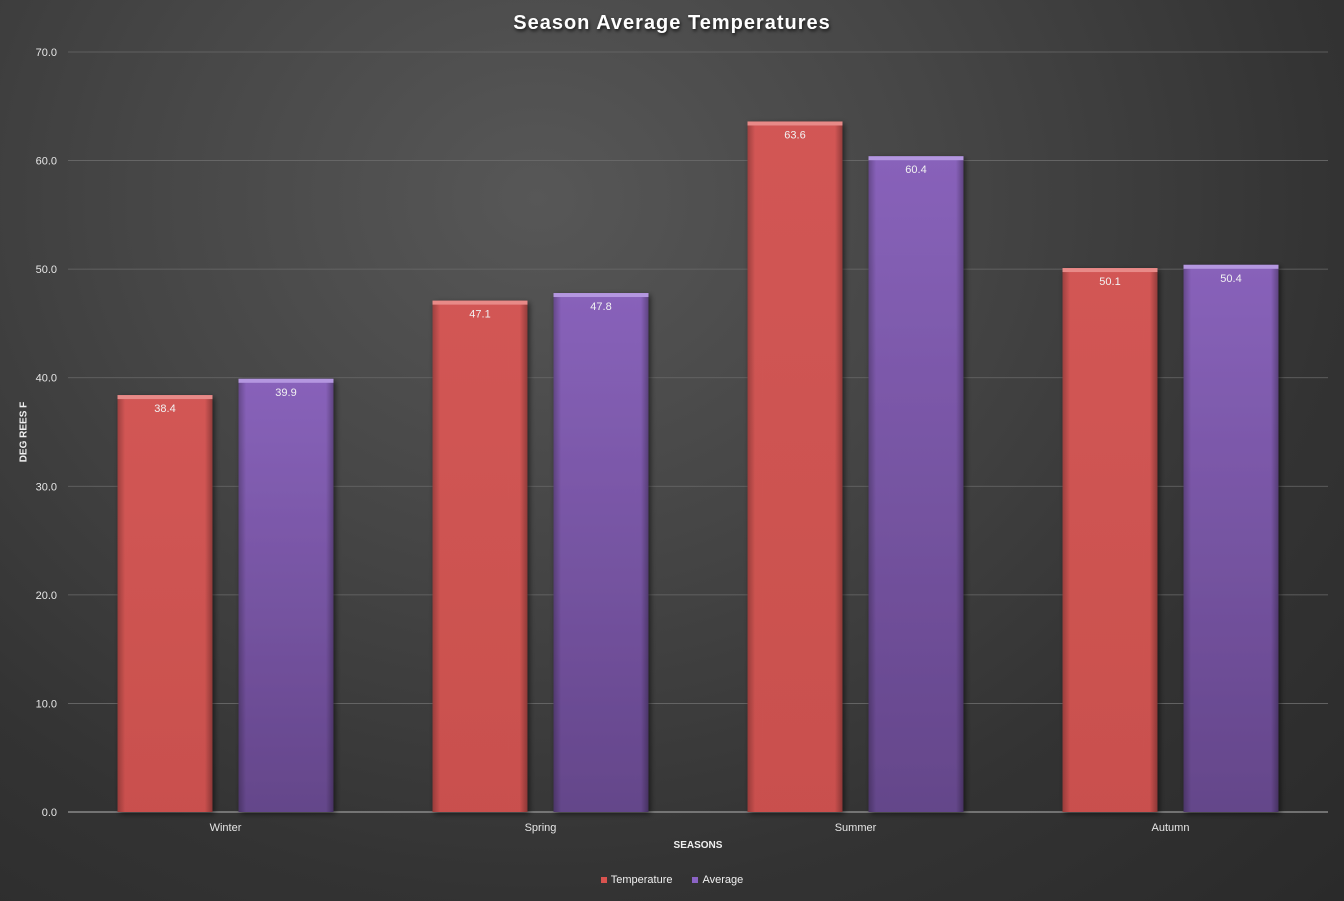  Describe the element at coordinates (226, 828) in the screenshot. I see `x-tick-label: Winter` at that location.